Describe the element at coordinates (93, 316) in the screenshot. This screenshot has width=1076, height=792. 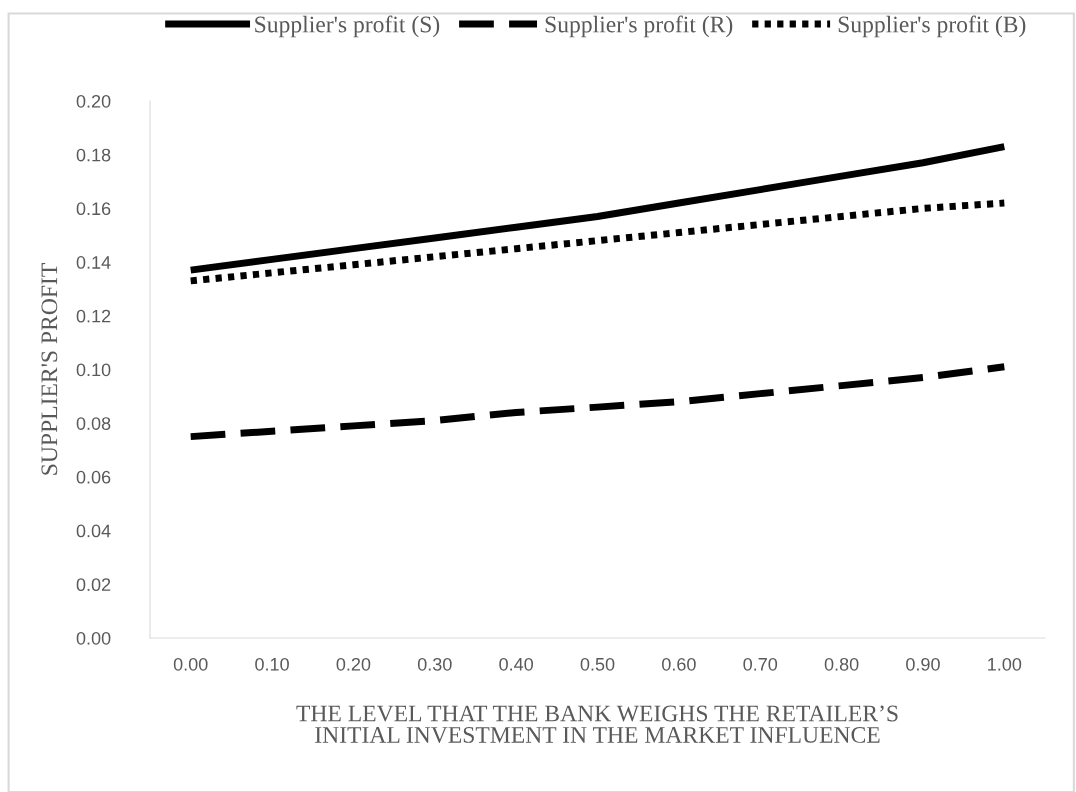
I see `y-tick-label: 0.12` at that location.